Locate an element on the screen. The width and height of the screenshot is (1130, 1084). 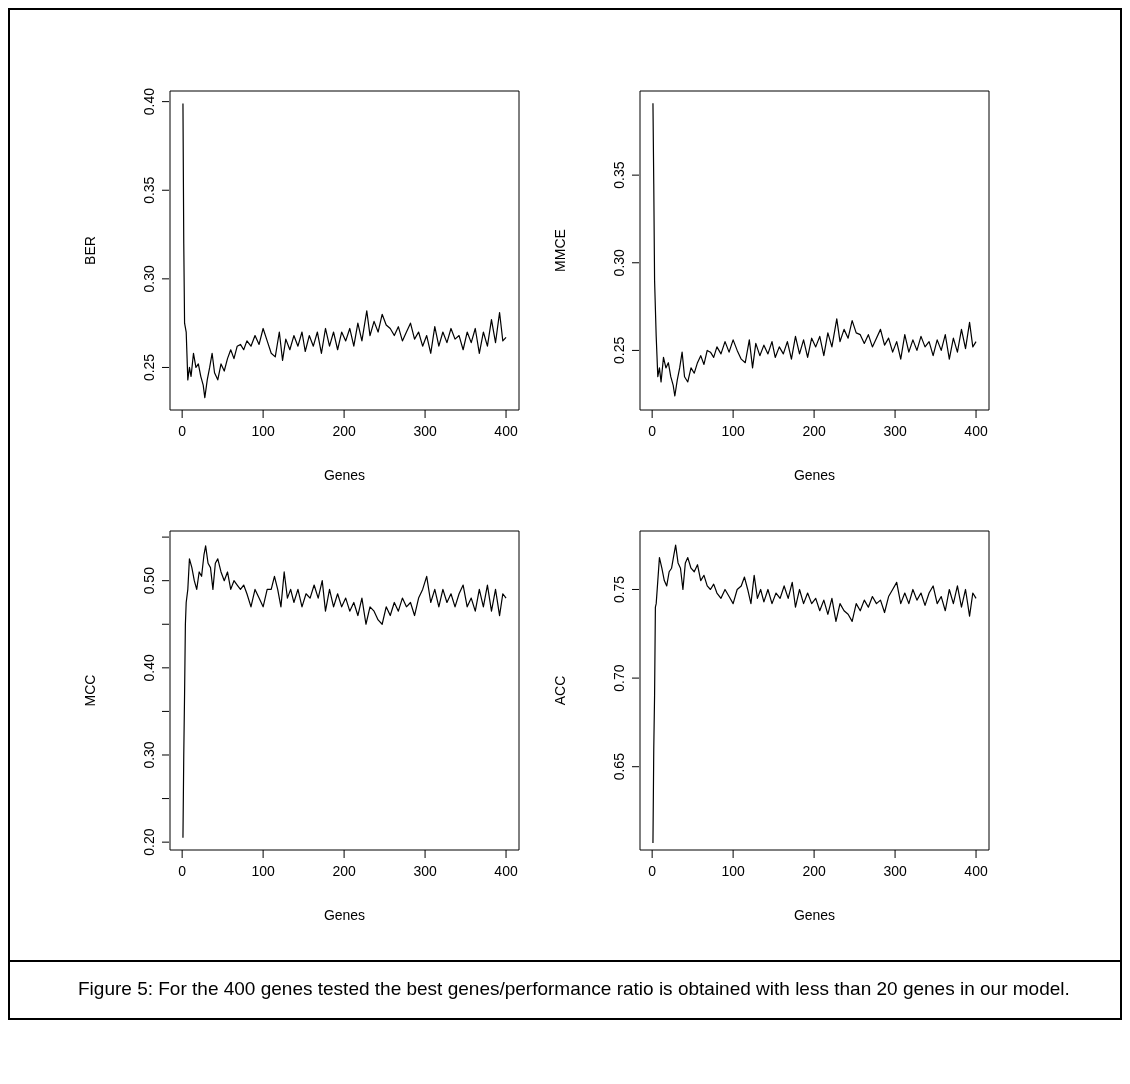
y-tick-label: 0.75 is located at coordinates (619, 589).